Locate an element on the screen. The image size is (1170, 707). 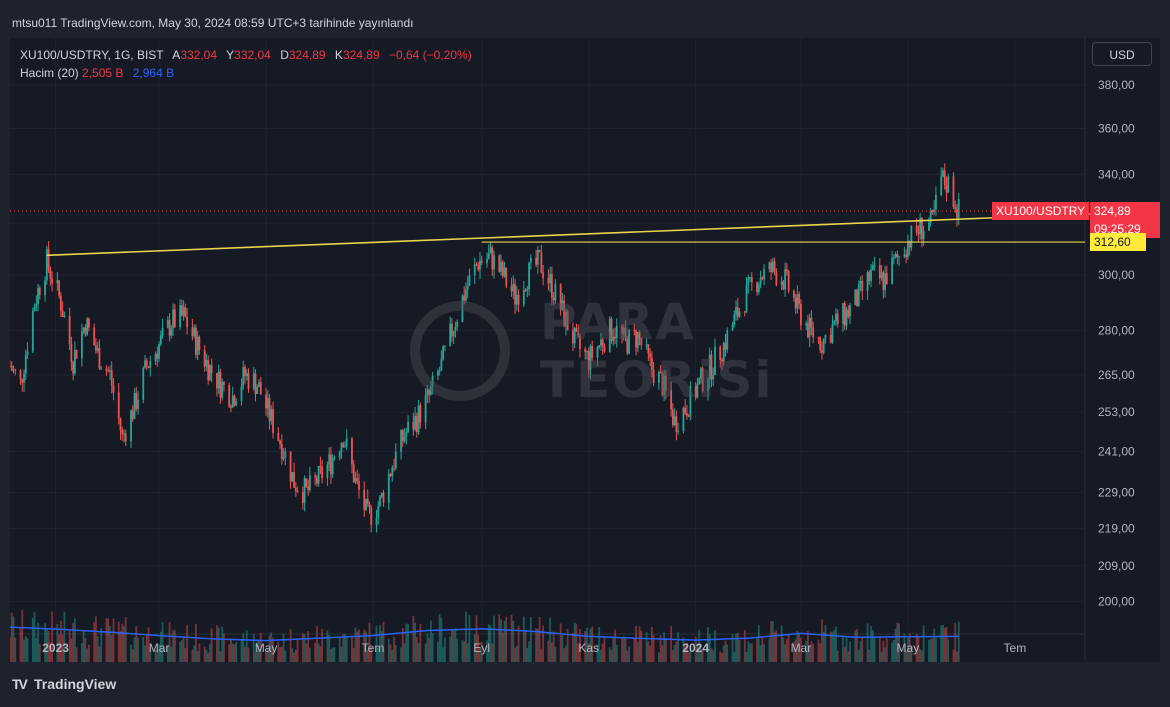
x-tick-label: May is located at coordinates (266, 648).